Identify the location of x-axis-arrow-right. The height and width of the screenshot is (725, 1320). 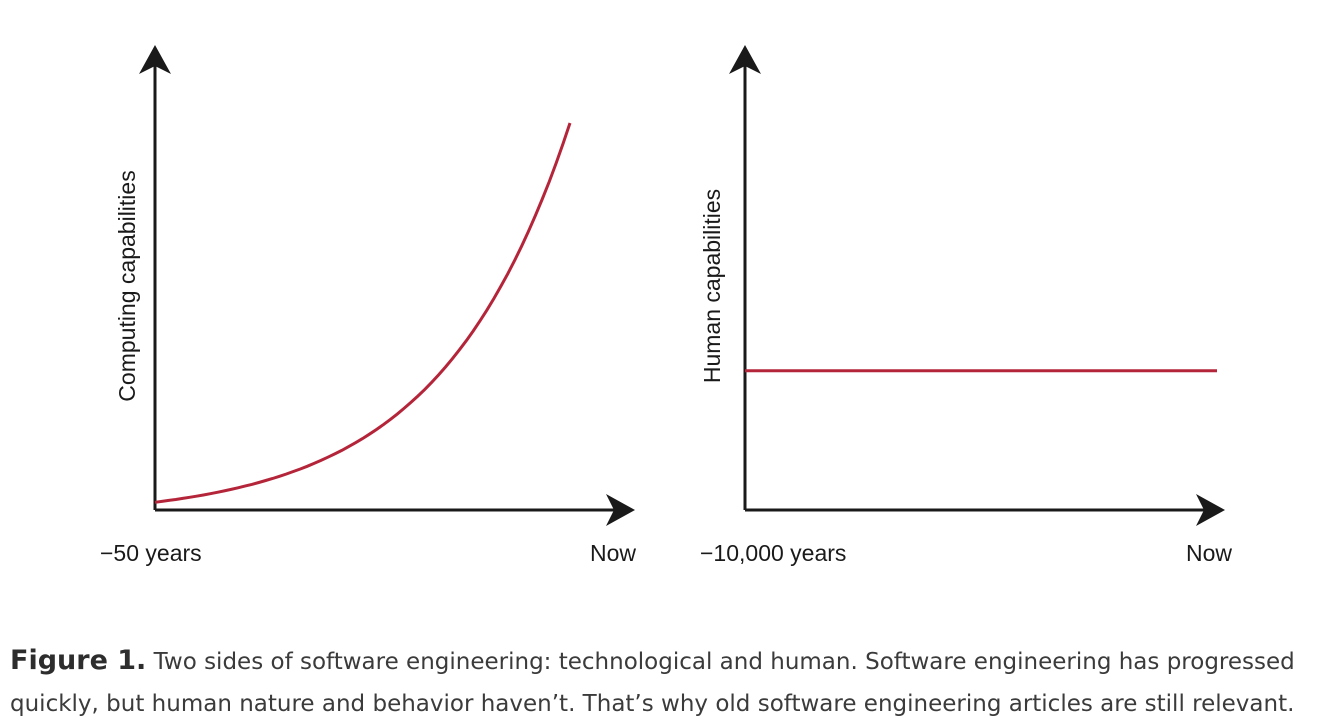
(1210, 510).